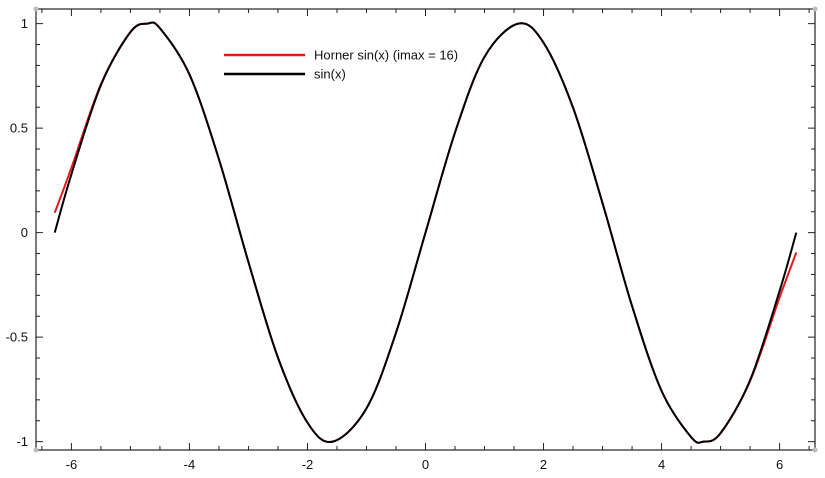 This screenshot has width=825, height=478. What do you see at coordinates (308, 464) in the screenshot?
I see `x-tick-label: -2` at bounding box center [308, 464].